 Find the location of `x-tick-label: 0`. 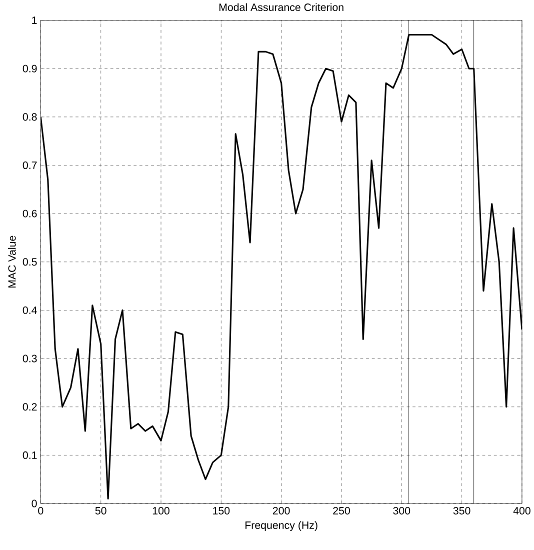

x-tick-label: 0 is located at coordinates (41, 510).